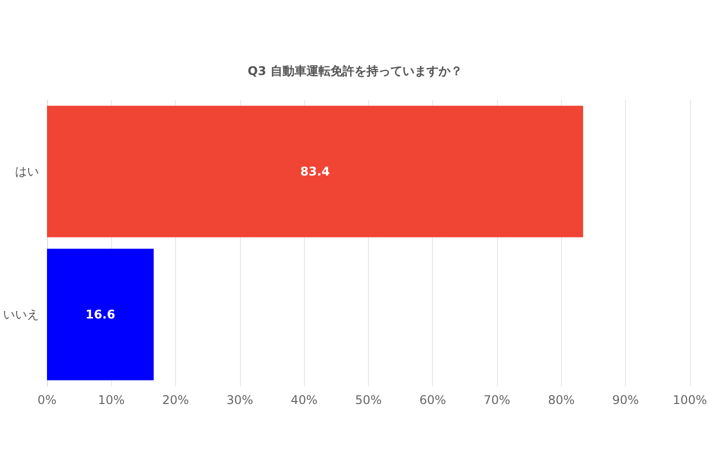  I want to click on x-tick-label: 50%, so click(368, 400).